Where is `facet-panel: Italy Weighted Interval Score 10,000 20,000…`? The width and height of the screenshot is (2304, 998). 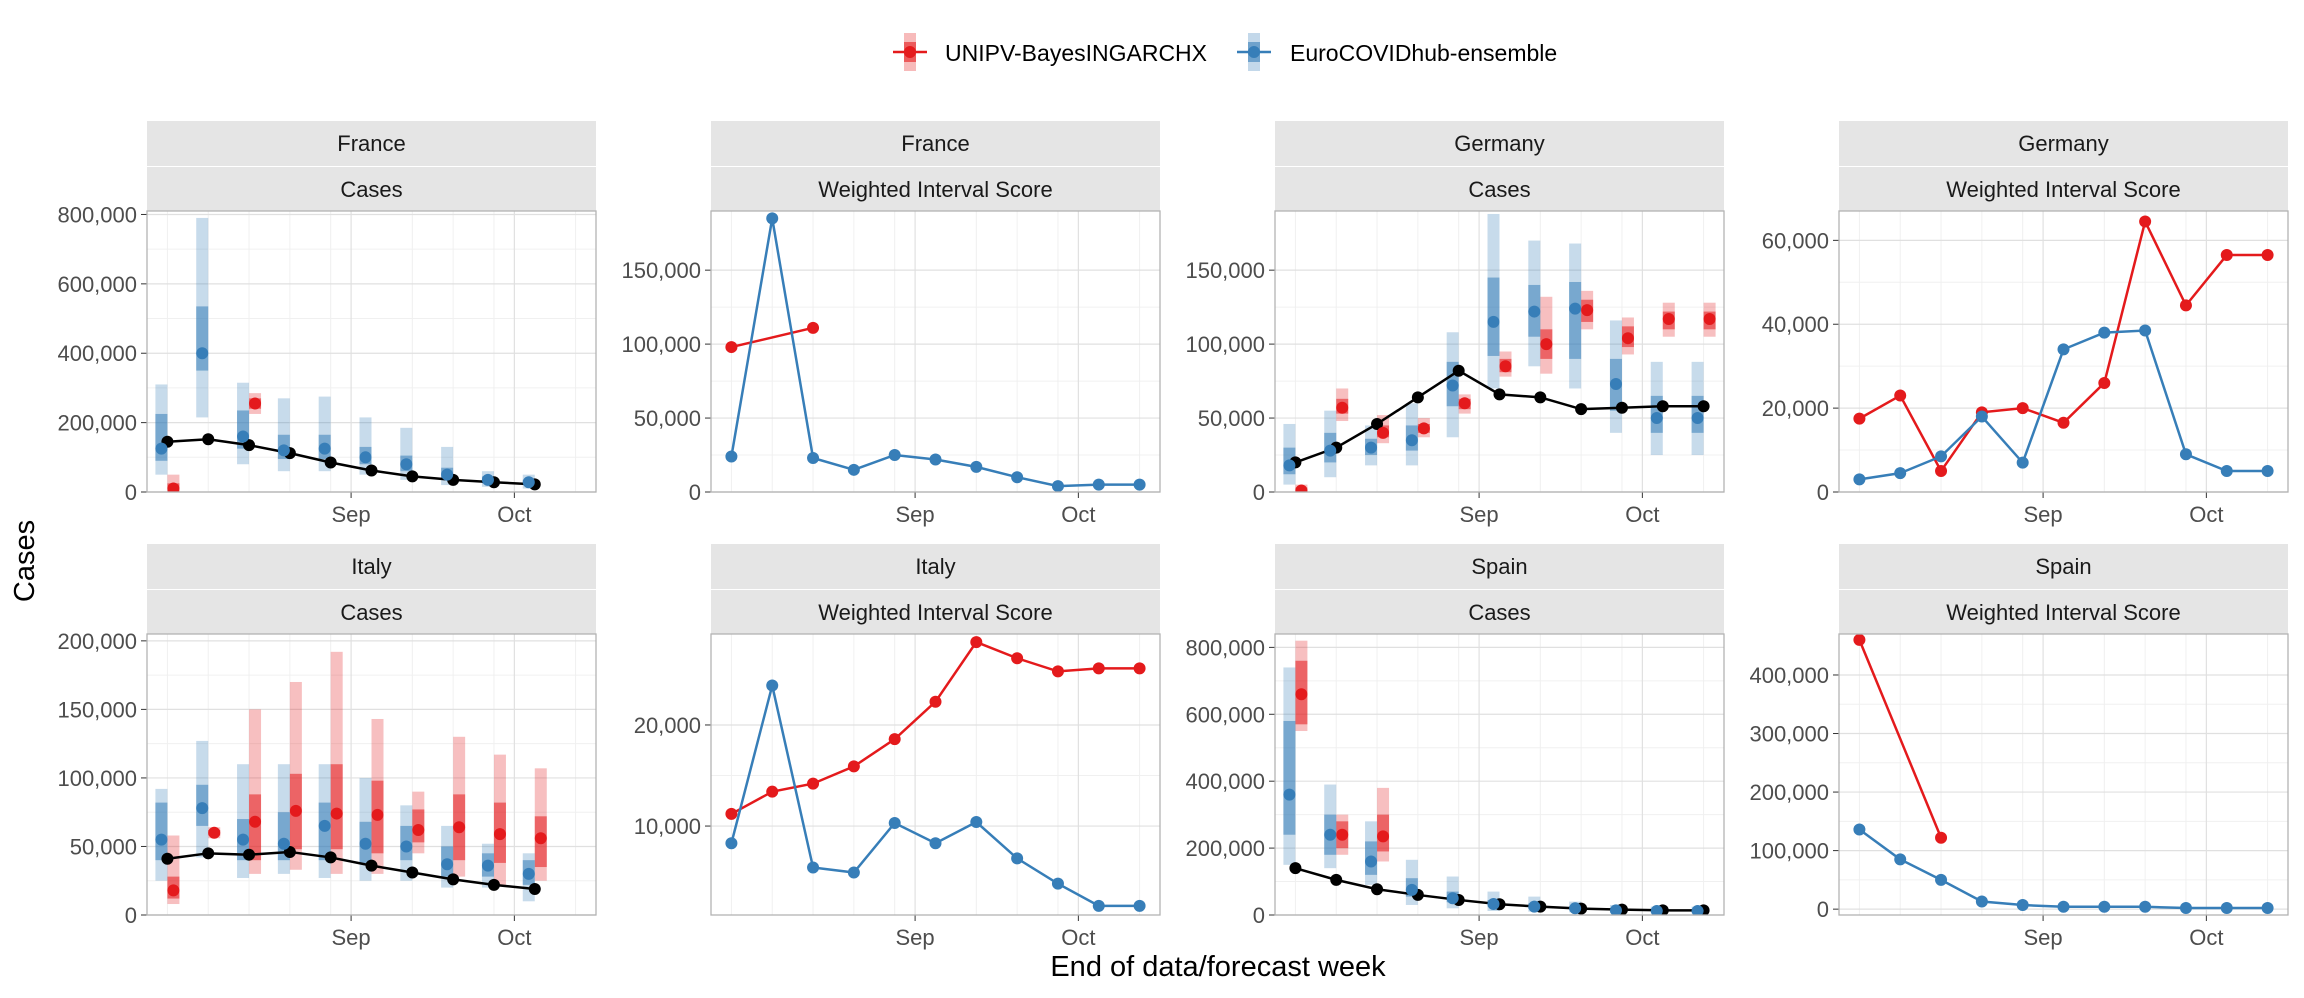
facet-panel: Italy Weighted Interval Score 10,000 20,000… is located at coordinates (897, 747).